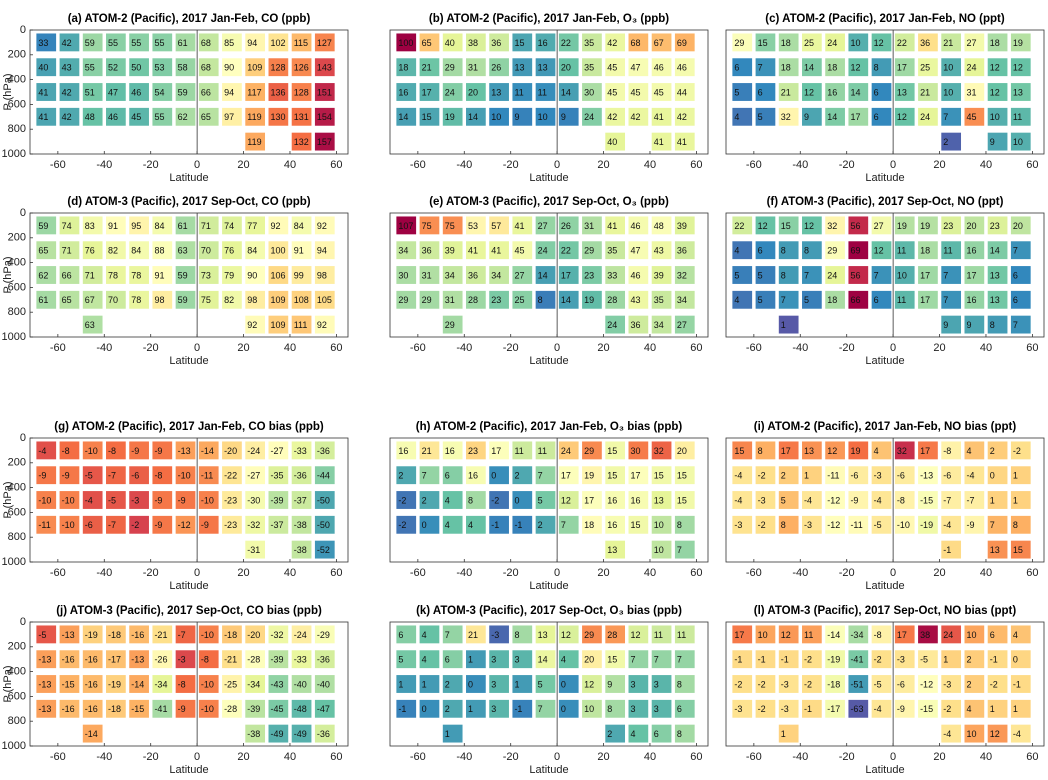 The image size is (1048, 780). Describe the element at coordinates (738, 660) in the screenshot. I see `cell-label: -1` at that location.